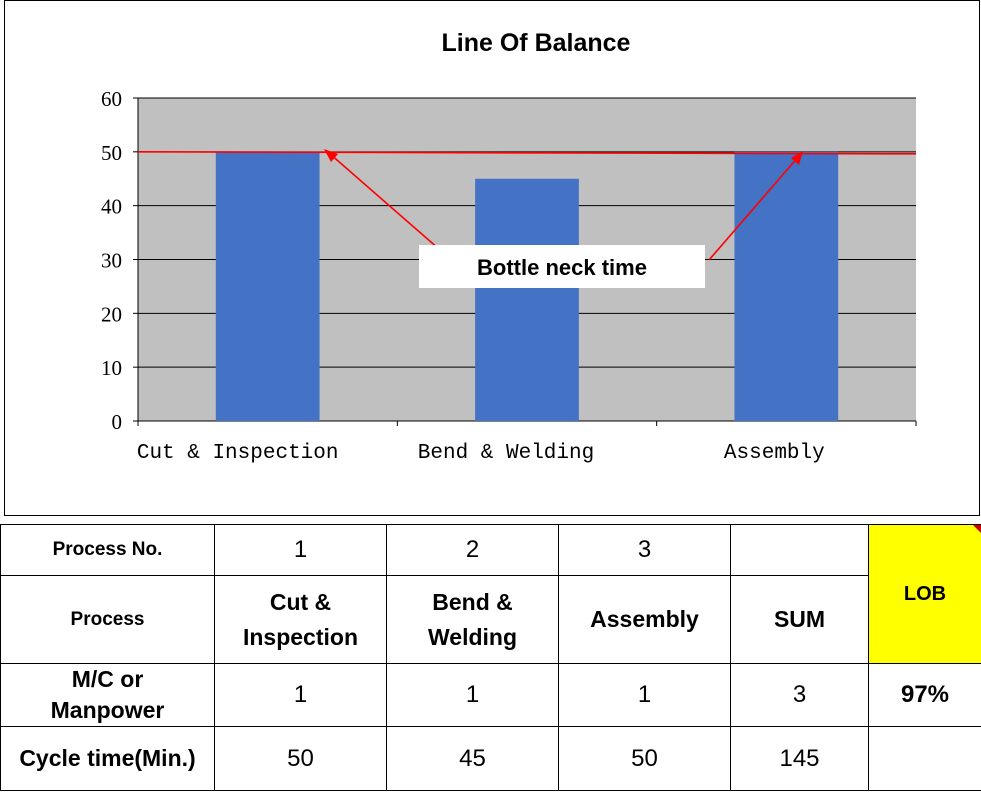 Image resolution: width=981 pixels, height=792 pixels. I want to click on arrow-left, so click(384, 201).